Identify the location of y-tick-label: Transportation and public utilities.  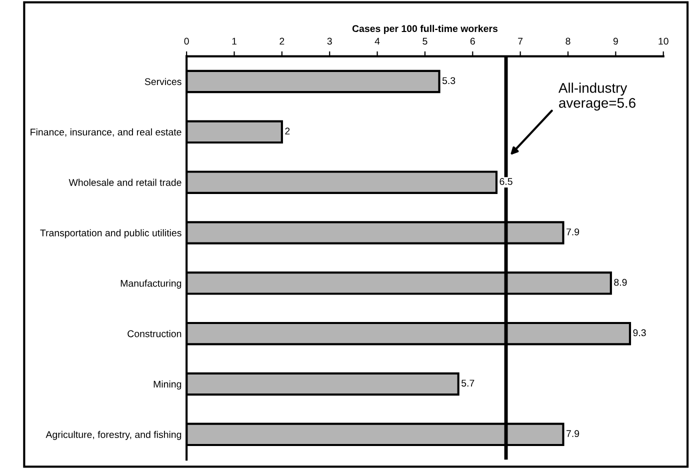
(111, 233).